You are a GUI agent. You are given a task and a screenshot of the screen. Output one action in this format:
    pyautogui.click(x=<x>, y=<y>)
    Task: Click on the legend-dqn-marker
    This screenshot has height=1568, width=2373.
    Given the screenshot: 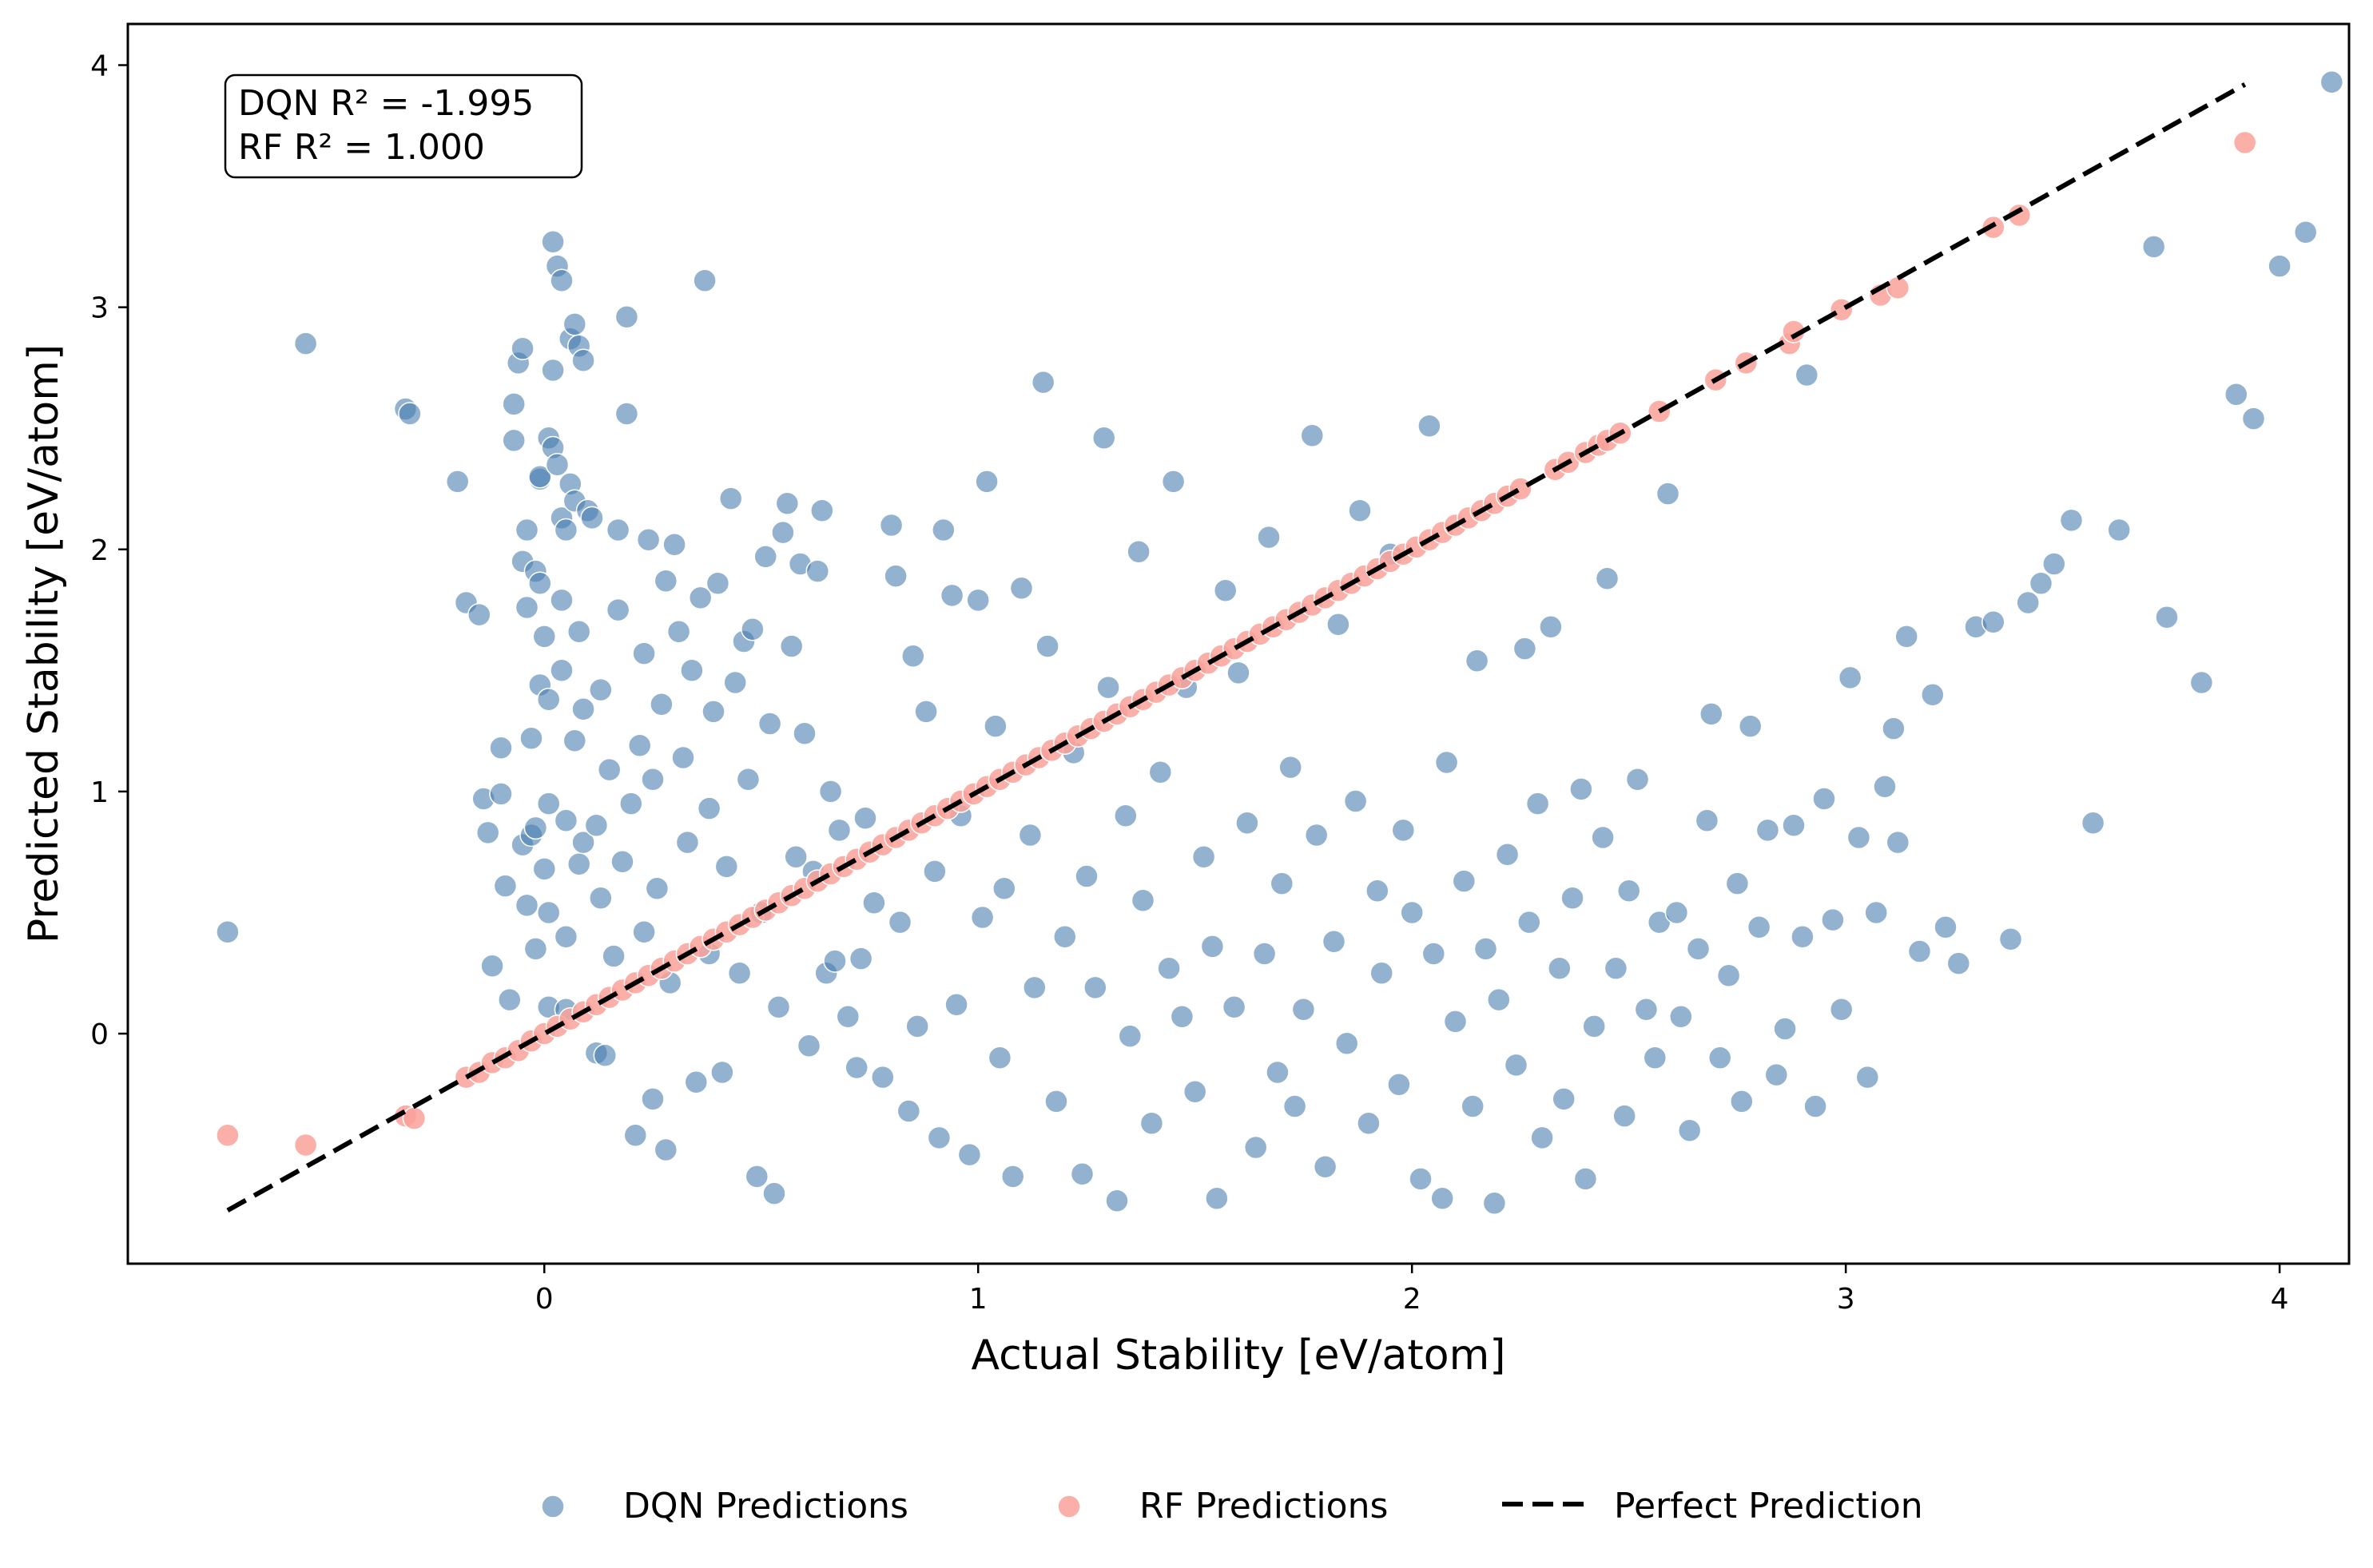 What is the action you would take?
    pyautogui.click(x=553, y=1506)
    